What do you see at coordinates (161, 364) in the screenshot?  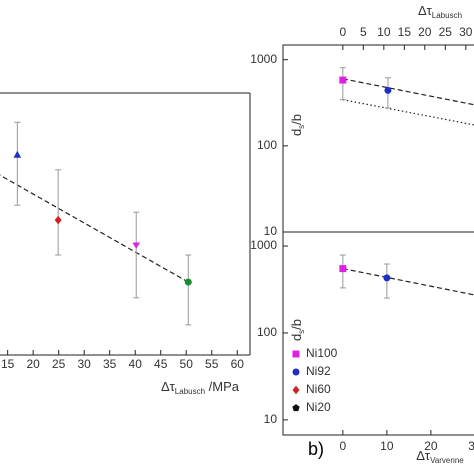 I see `x-tick-label: 45` at bounding box center [161, 364].